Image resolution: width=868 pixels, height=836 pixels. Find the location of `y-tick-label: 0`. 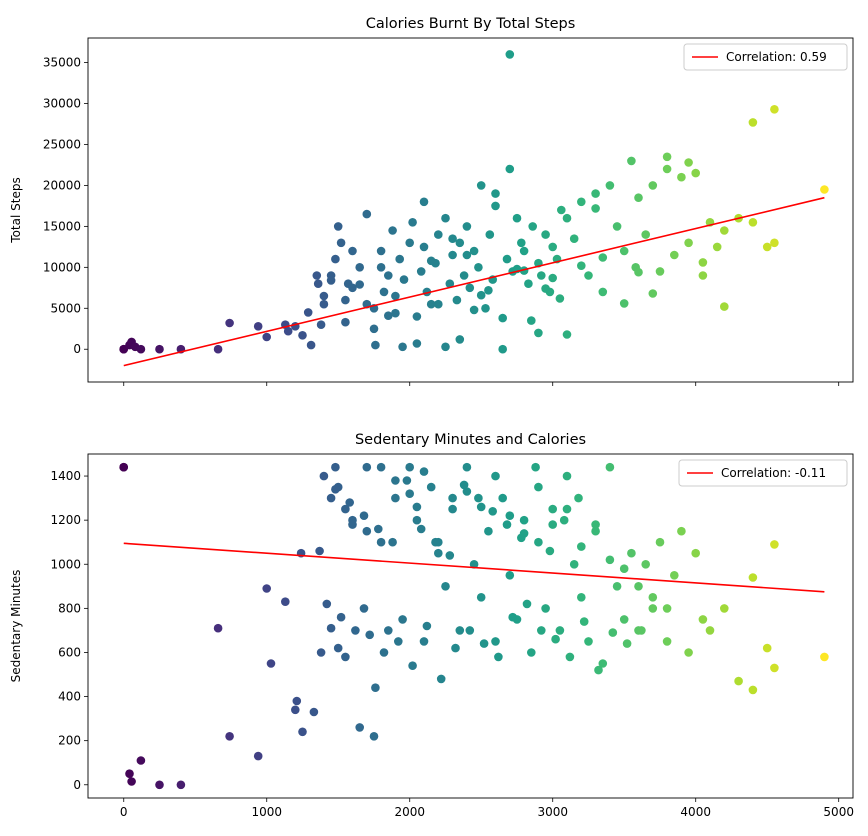

y-tick-label: 0 is located at coordinates (77, 785).